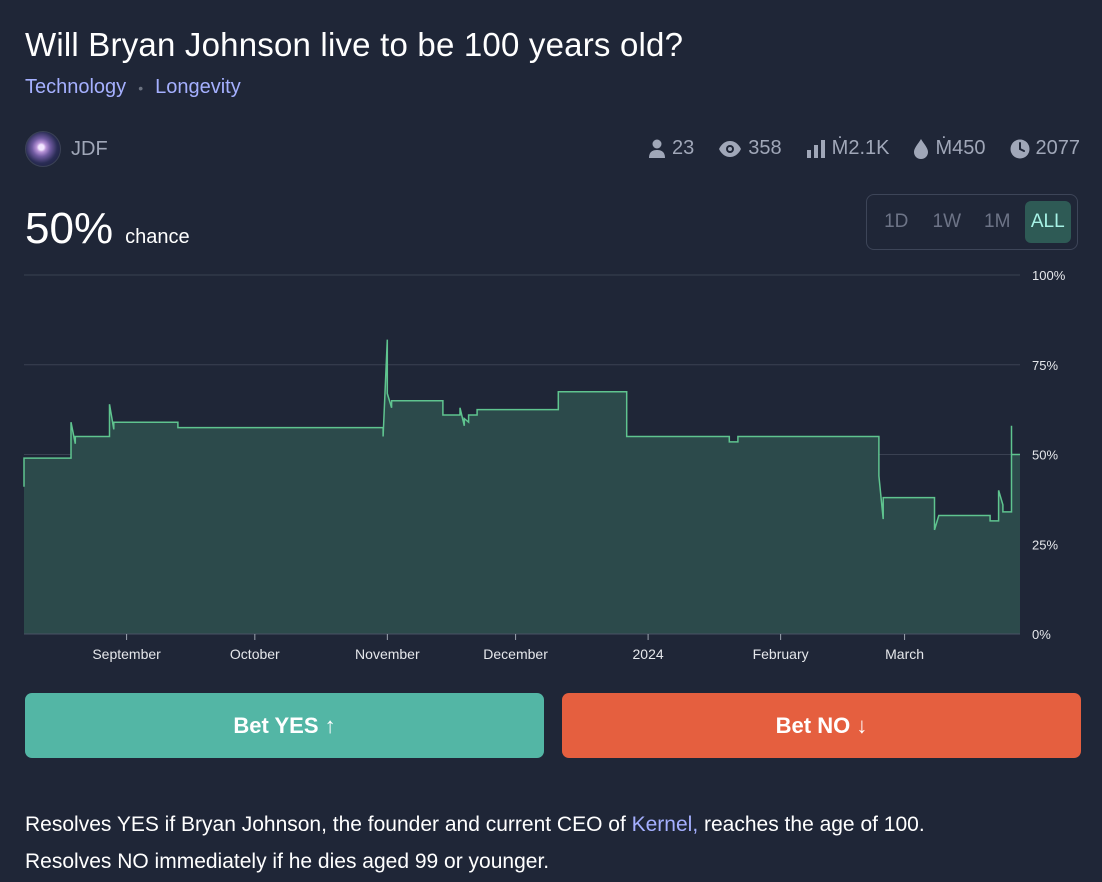 Image resolution: width=1102 pixels, height=882 pixels. Describe the element at coordinates (896, 221) in the screenshot. I see `range-1d-button: 1D` at that location.